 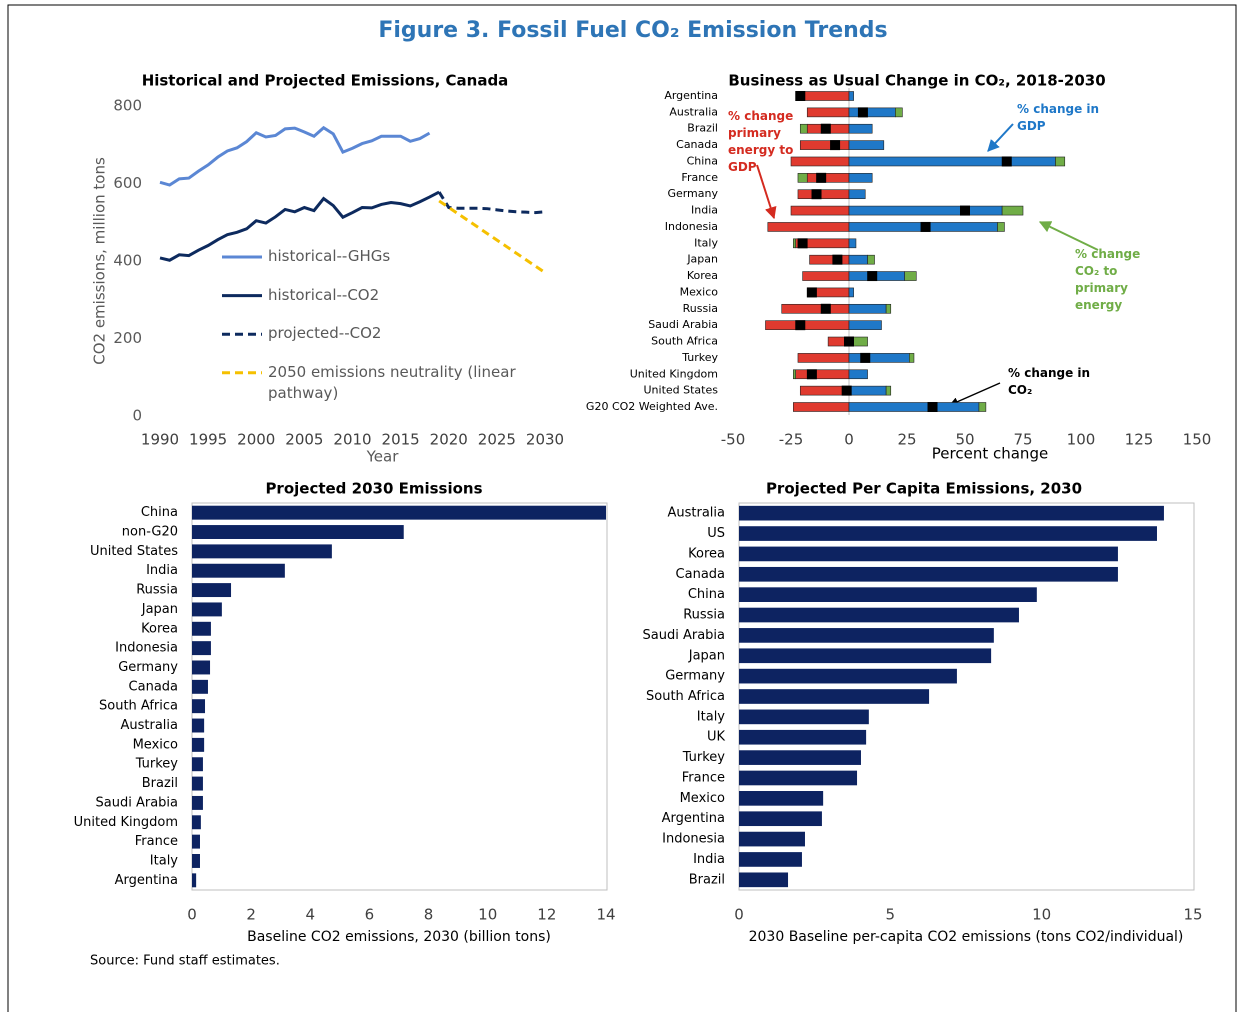 I want to click on category-label: France, so click(x=156, y=841).